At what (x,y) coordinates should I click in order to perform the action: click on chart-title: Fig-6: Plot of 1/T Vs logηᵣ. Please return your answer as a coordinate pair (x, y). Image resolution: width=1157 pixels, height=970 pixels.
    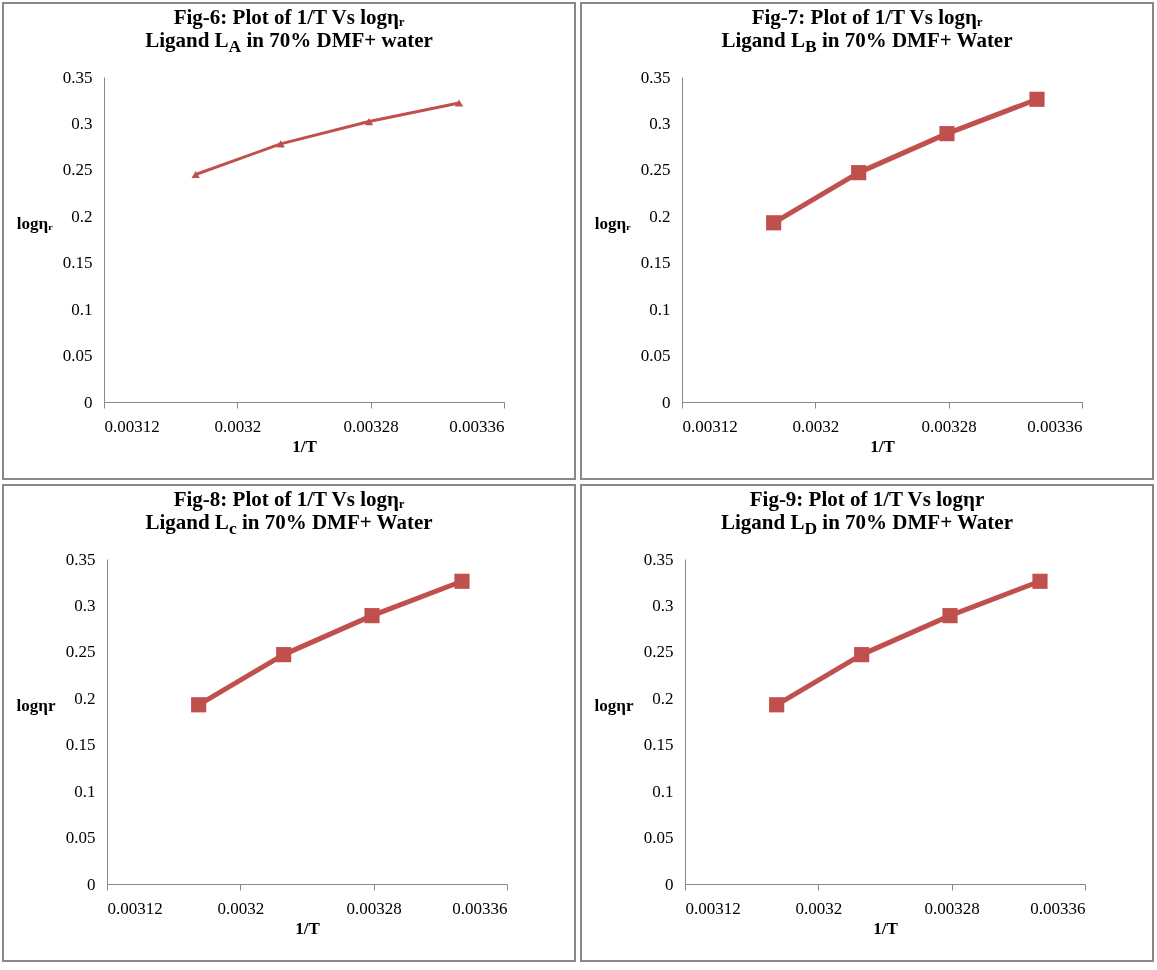
    Looking at the image, I should click on (289, 17).